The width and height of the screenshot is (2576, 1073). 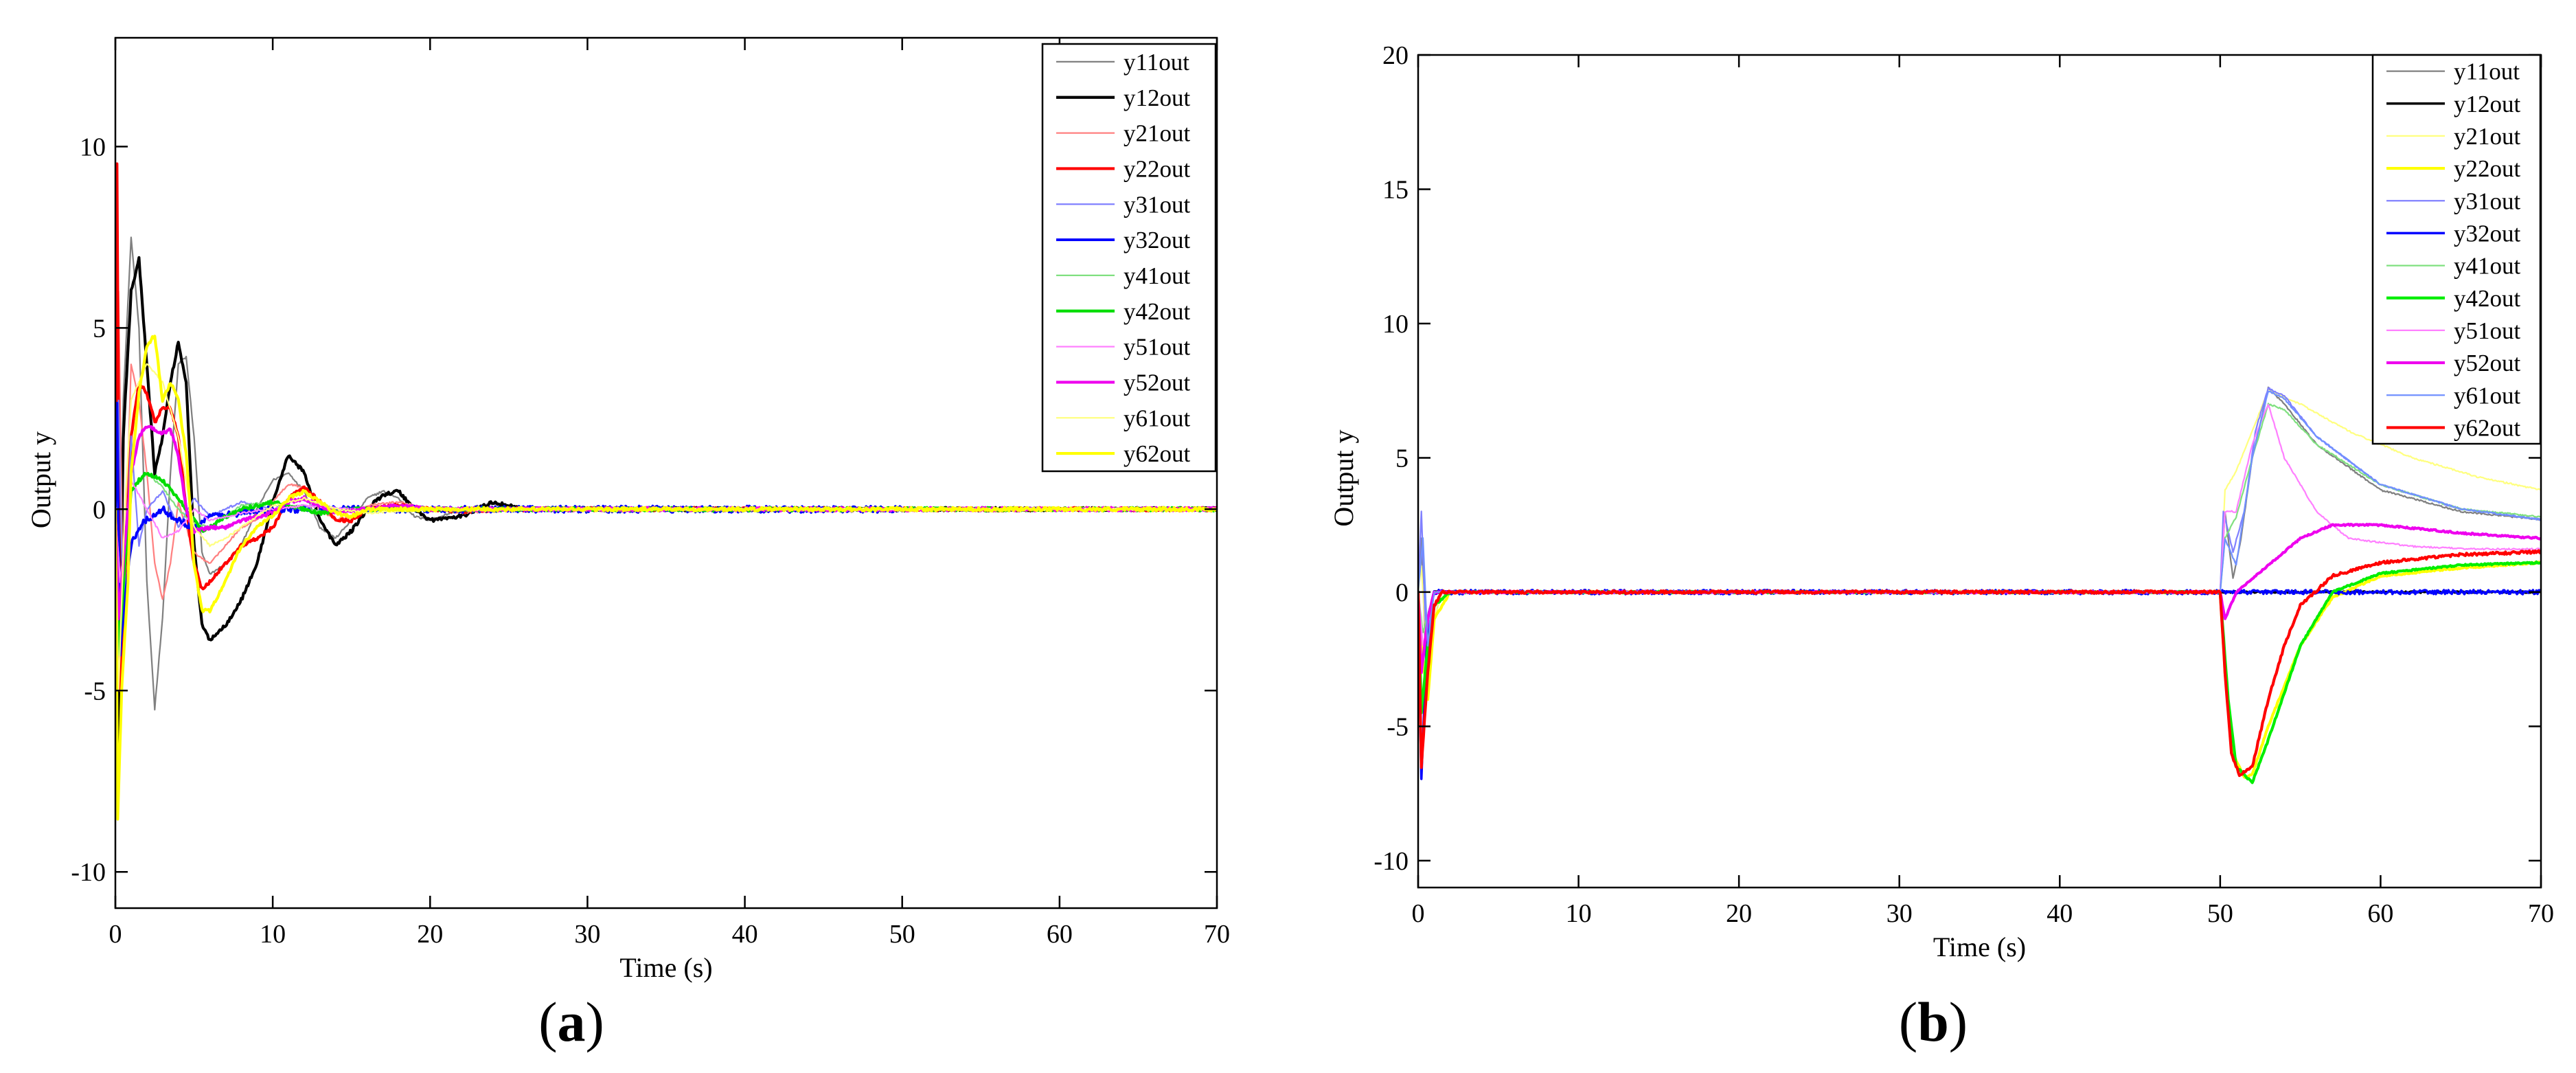 I want to click on series-line-y62out, so click(x=1979, y=663).